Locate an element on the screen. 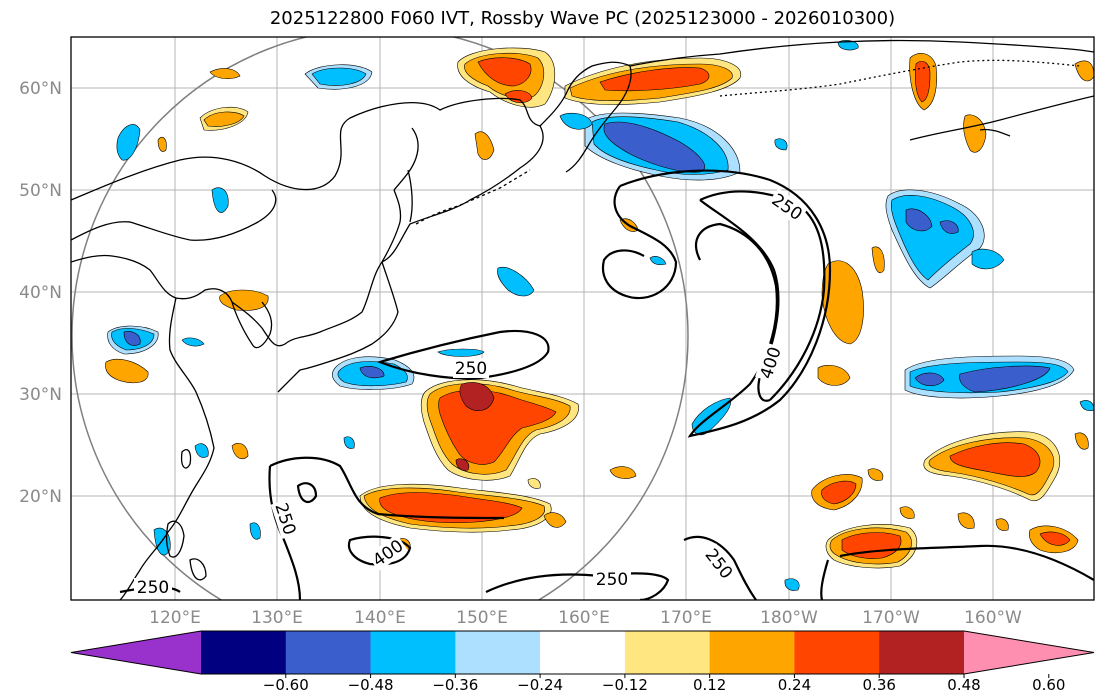  lat-label: 40°N is located at coordinates (40, 293).